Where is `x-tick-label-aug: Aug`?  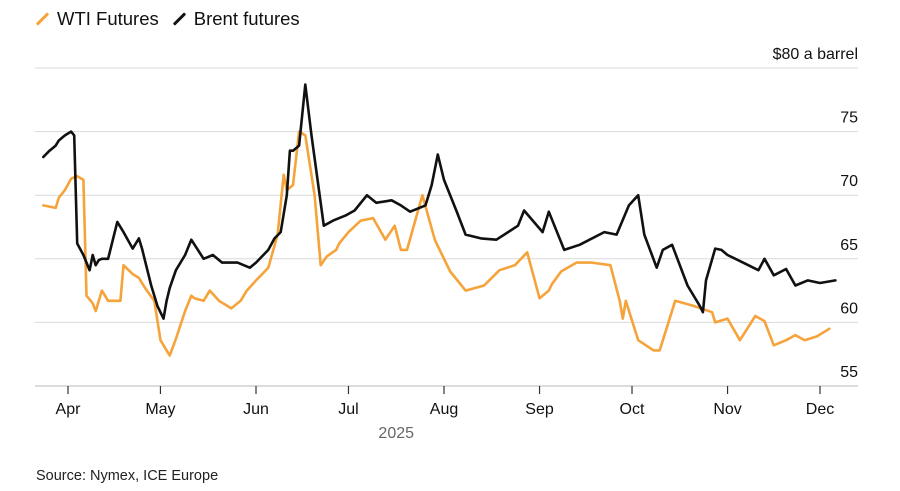
x-tick-label-aug: Aug is located at coordinates (444, 409).